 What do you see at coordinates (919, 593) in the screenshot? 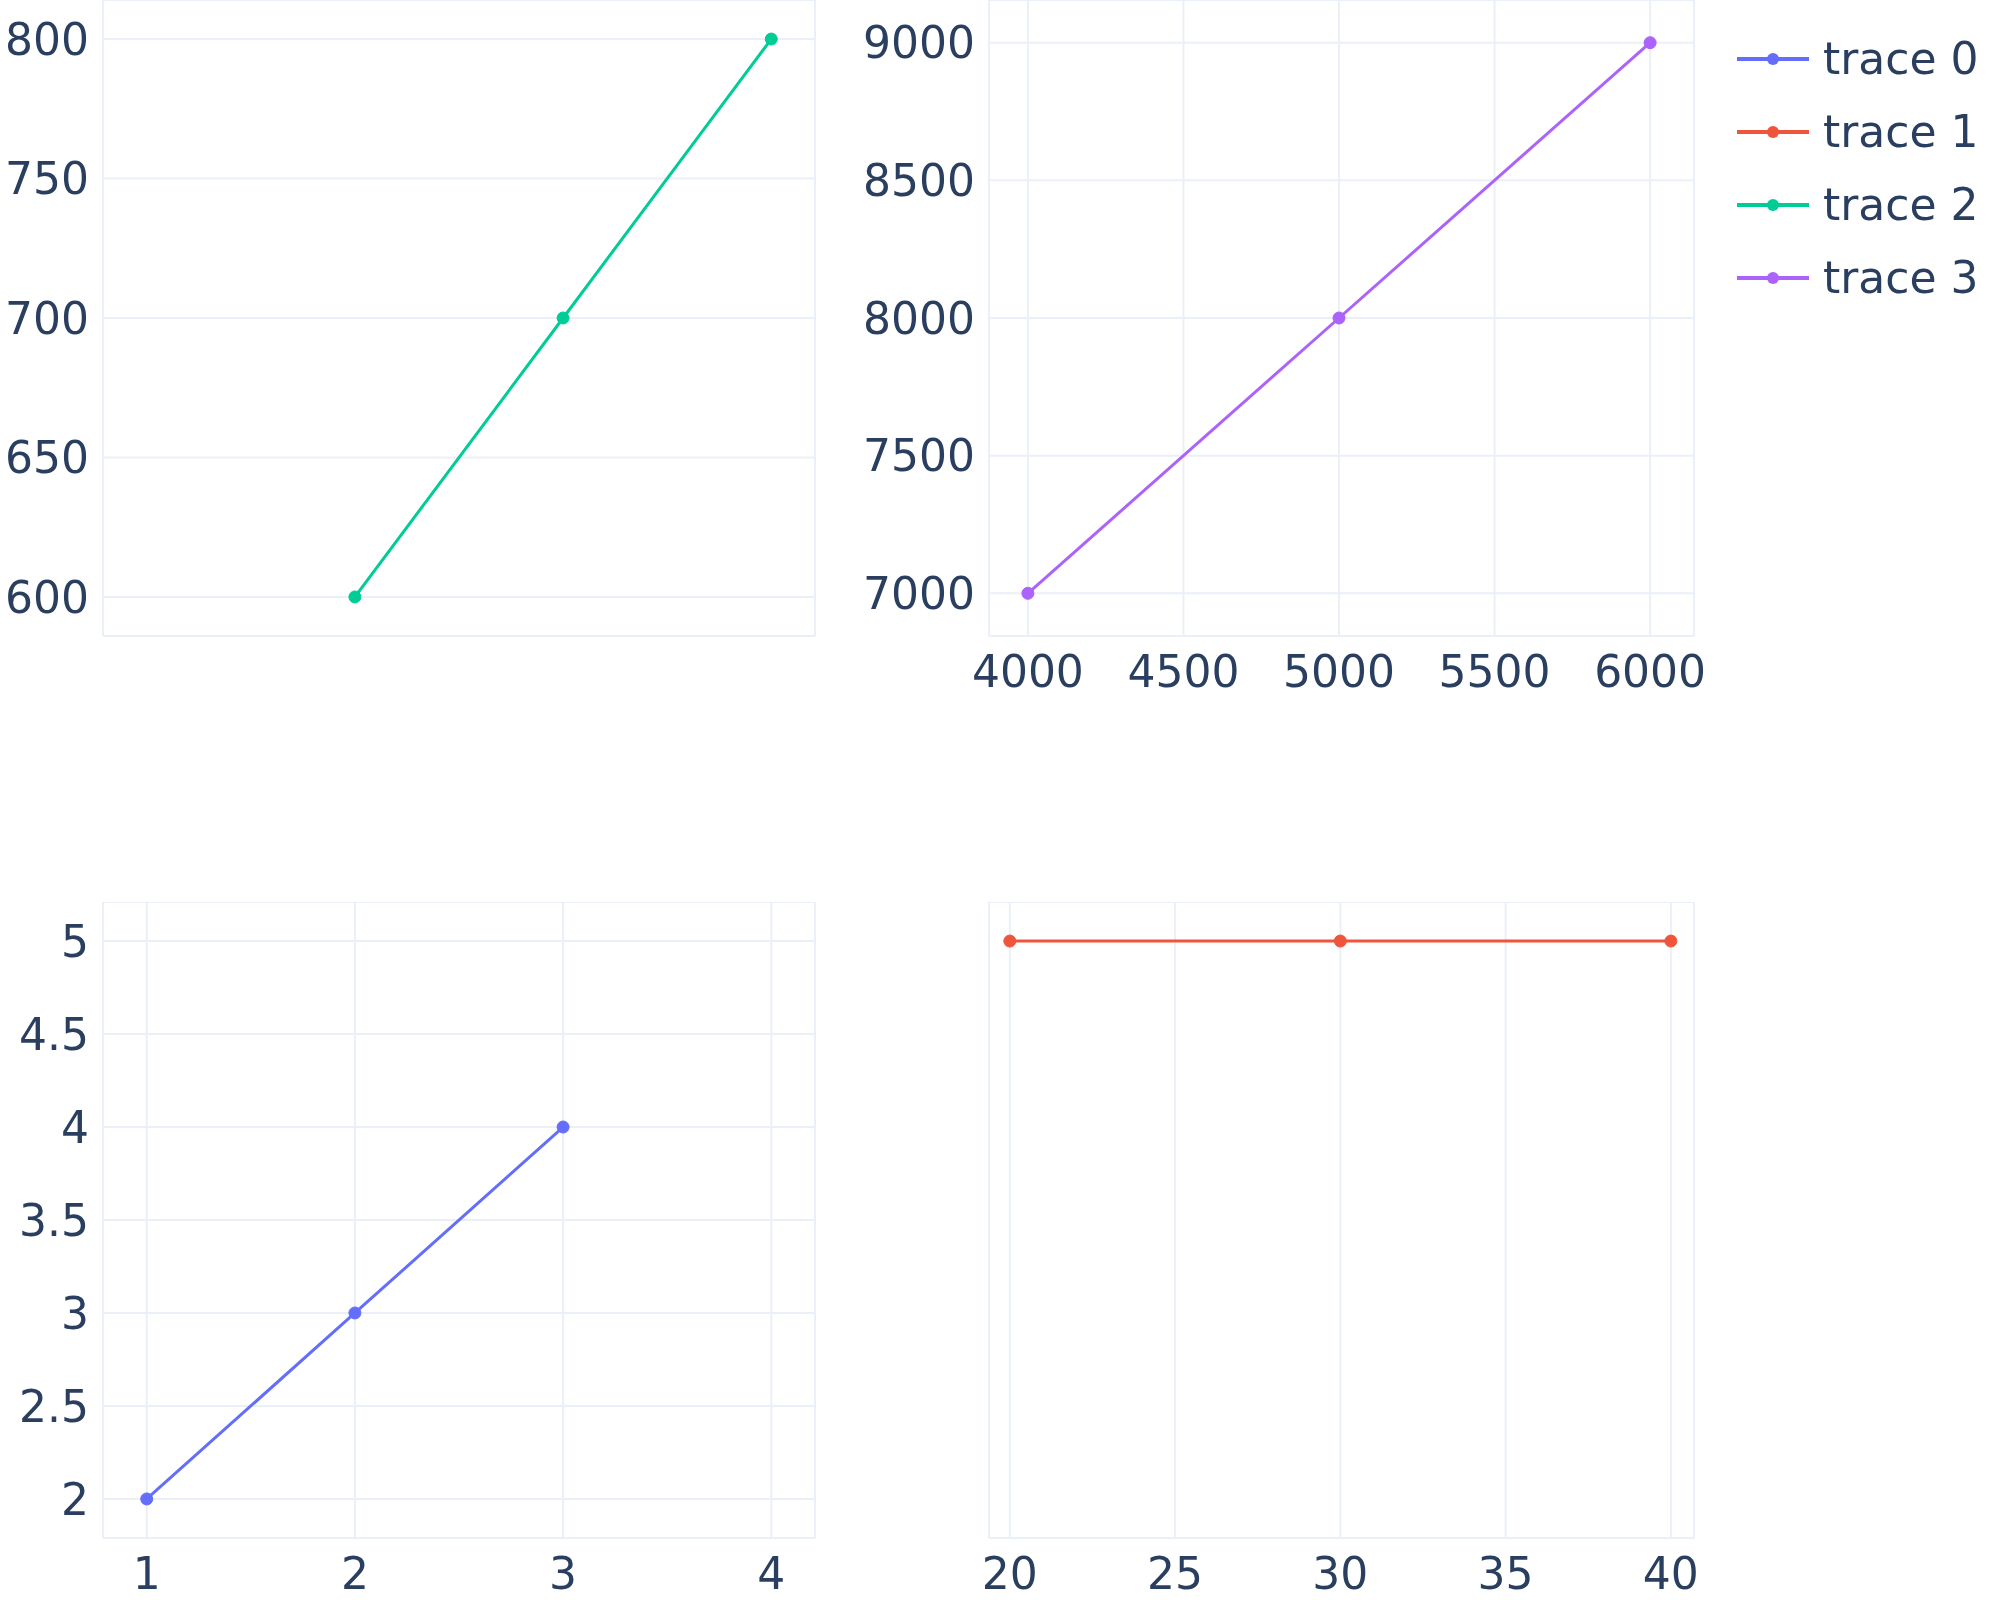
I see `y-tick-label: 7000` at bounding box center [919, 593].